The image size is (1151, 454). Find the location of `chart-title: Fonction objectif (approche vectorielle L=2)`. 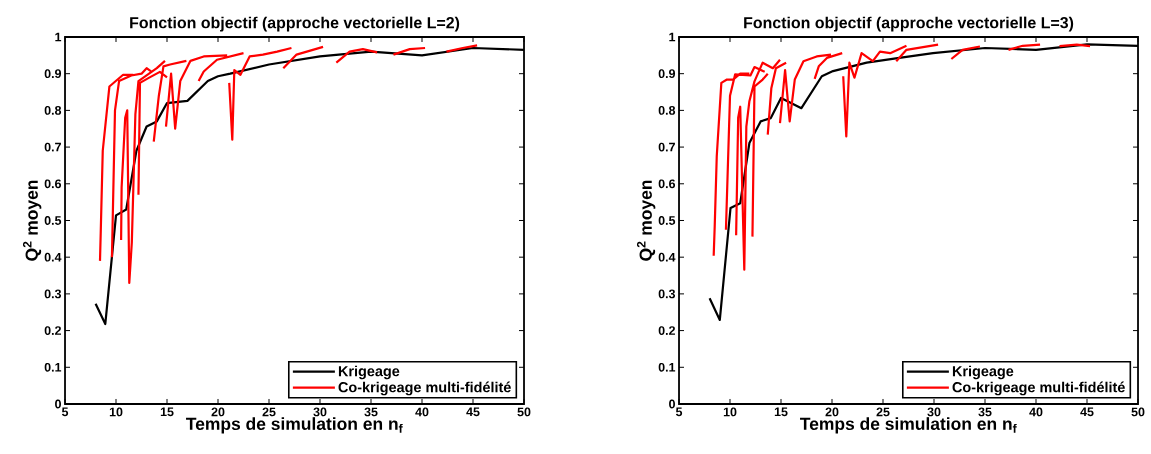

chart-title: Fonction objectif (approche vectorielle L=2) is located at coordinates (295, 24).